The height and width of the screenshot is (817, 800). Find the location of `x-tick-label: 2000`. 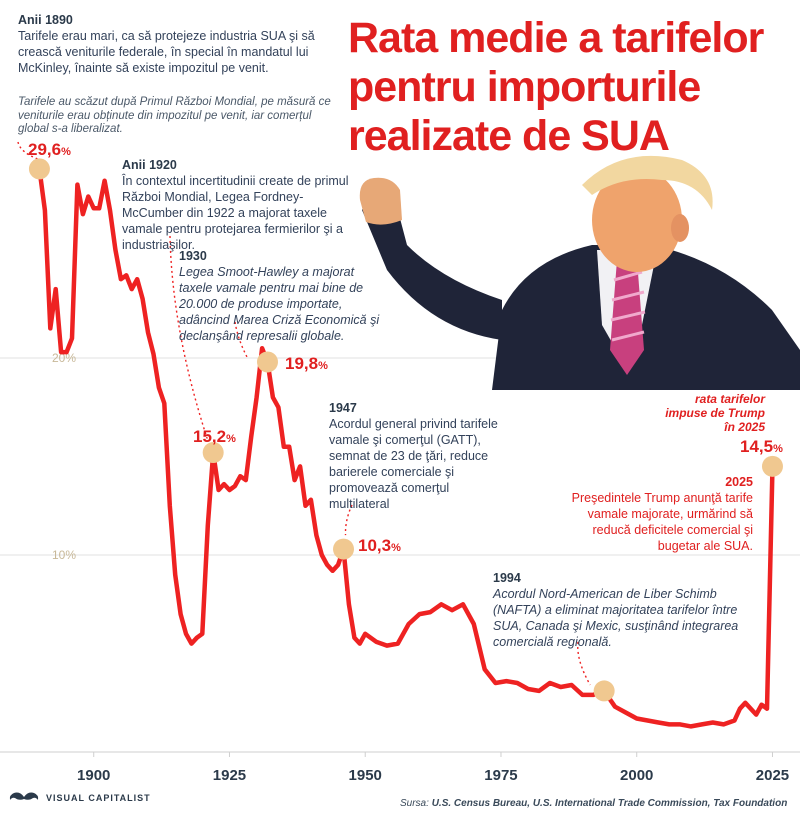

x-tick-label: 2000 is located at coordinates (636, 775).